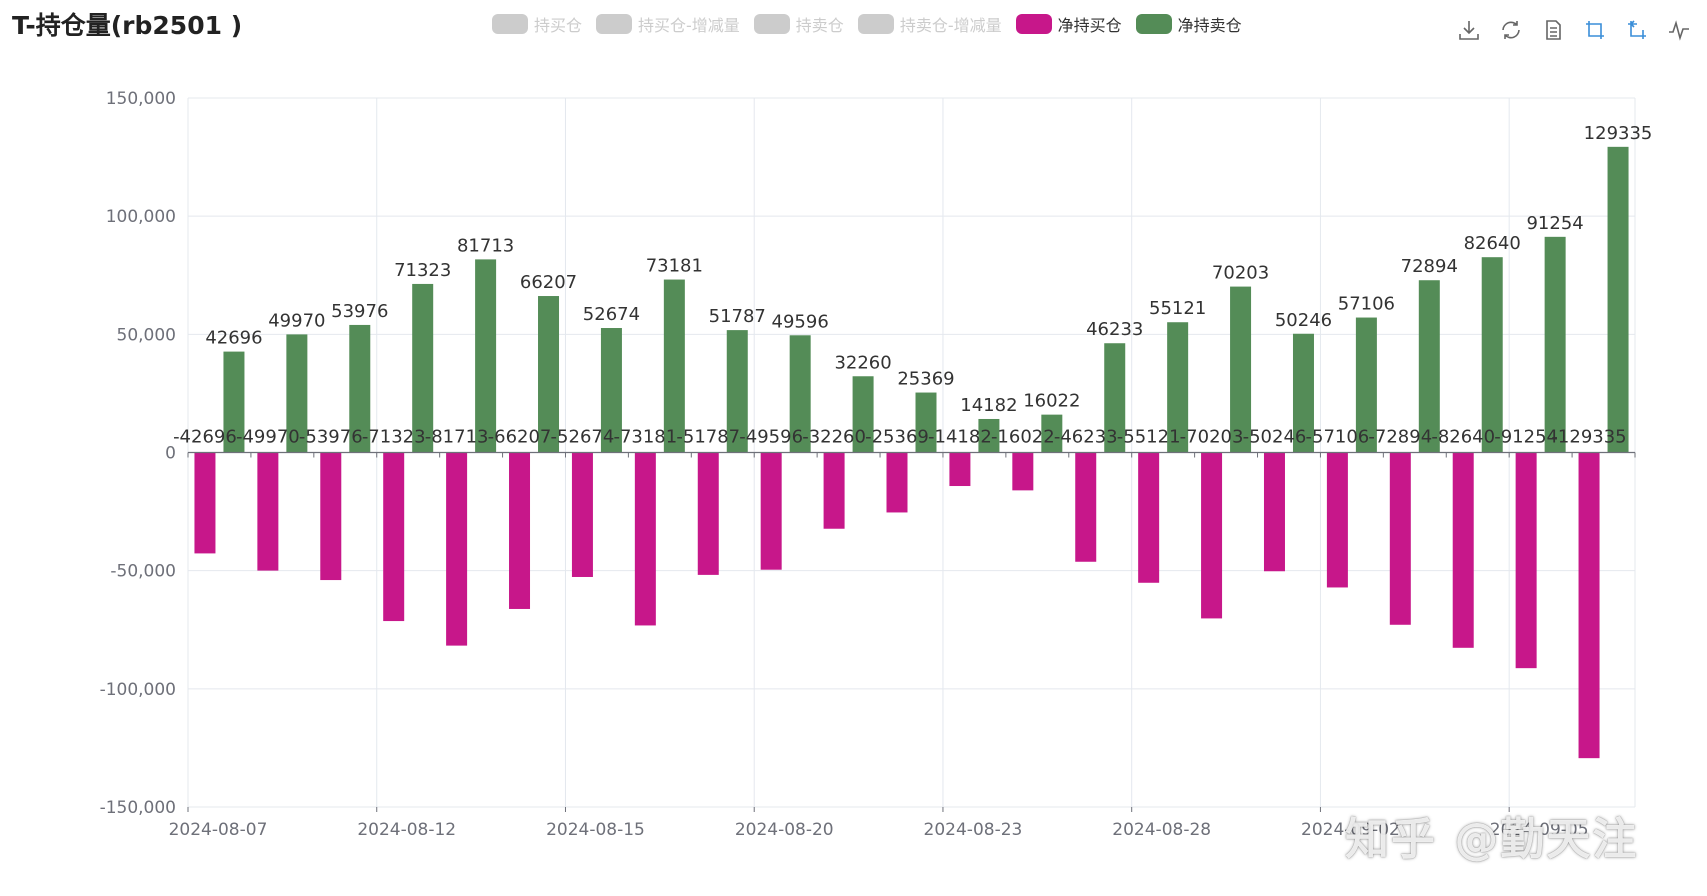 The image size is (1707, 896). Describe the element at coordinates (268, 437) in the screenshot. I see `data-label: -49970` at that location.